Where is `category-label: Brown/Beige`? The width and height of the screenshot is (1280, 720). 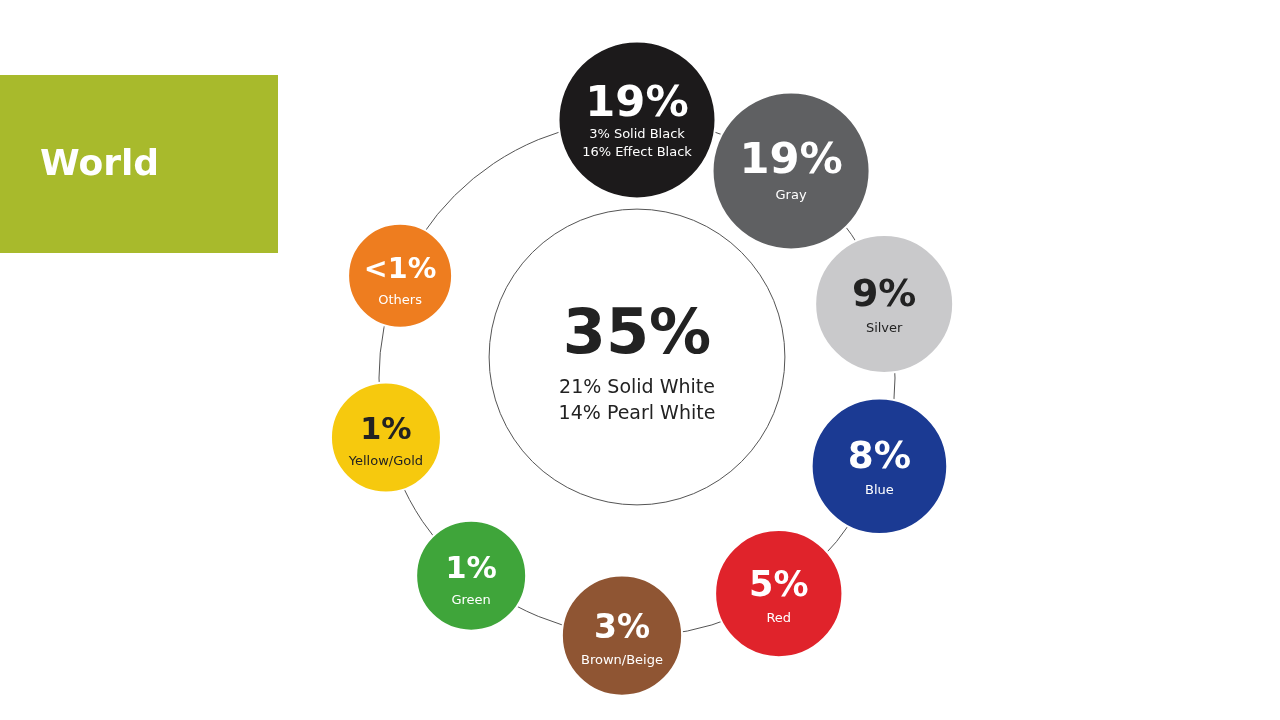
category-label: Brown/Beige is located at coordinates (622, 659).